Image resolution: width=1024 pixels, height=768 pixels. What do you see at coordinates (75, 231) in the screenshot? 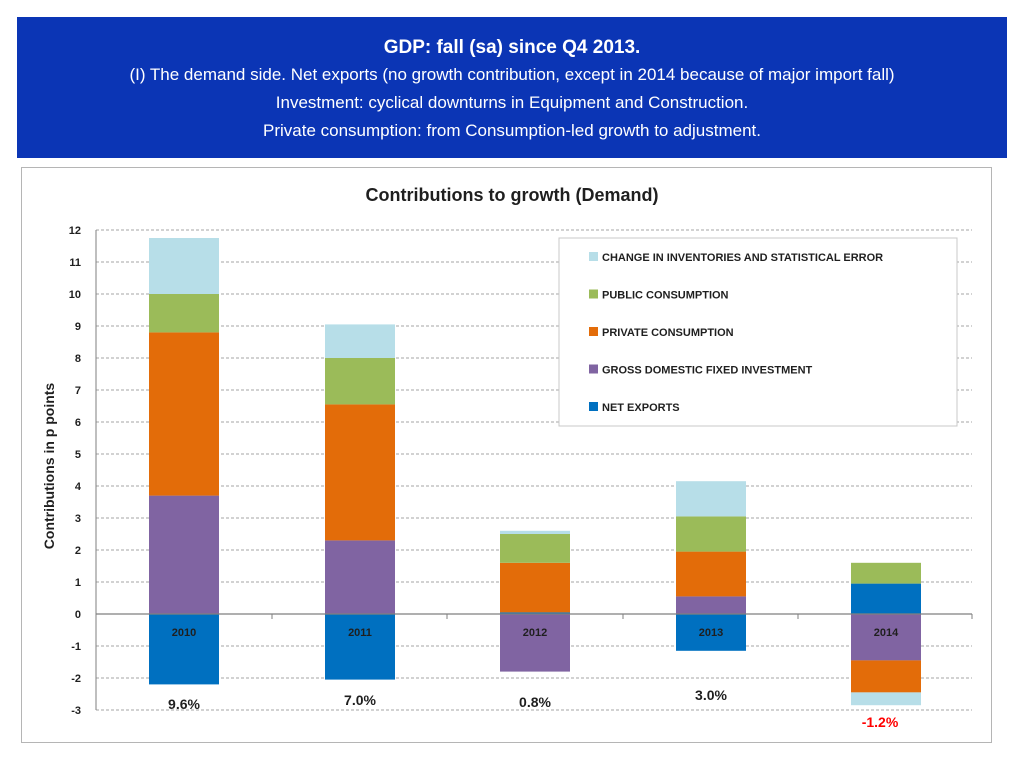
I see `y-tick-label: 12` at bounding box center [75, 231].